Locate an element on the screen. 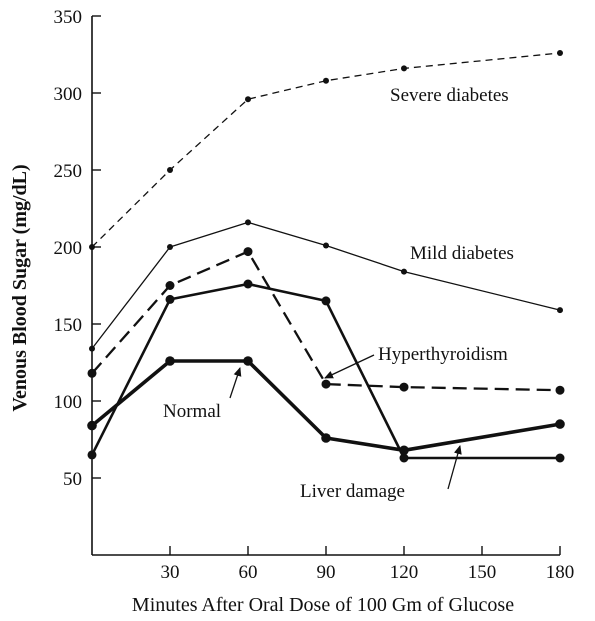 This screenshot has height=621, width=595. series-normal is located at coordinates (326, 406).